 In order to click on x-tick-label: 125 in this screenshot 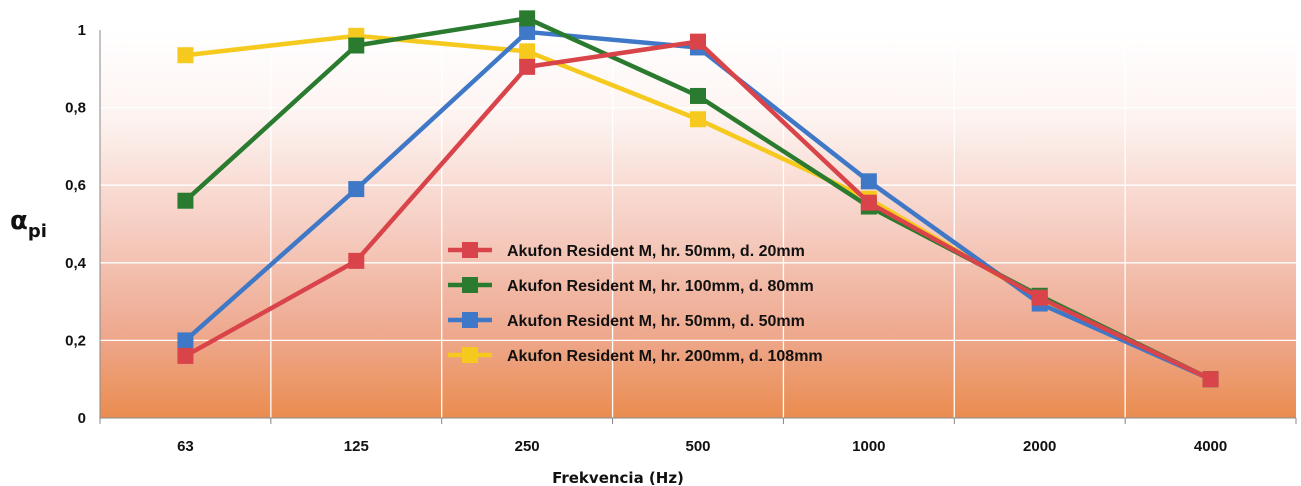, I will do `click(356, 446)`.